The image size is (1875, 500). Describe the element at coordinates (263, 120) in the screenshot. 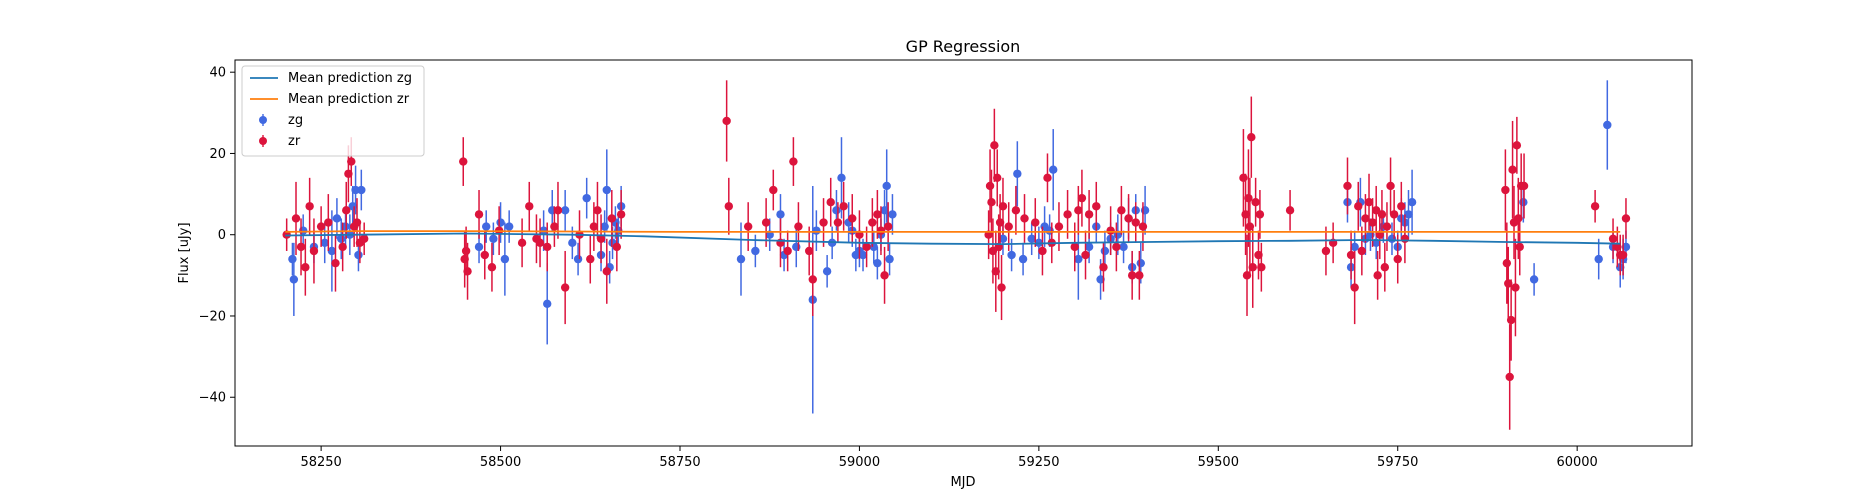

I see `legend-swatch-zg-marker` at that location.